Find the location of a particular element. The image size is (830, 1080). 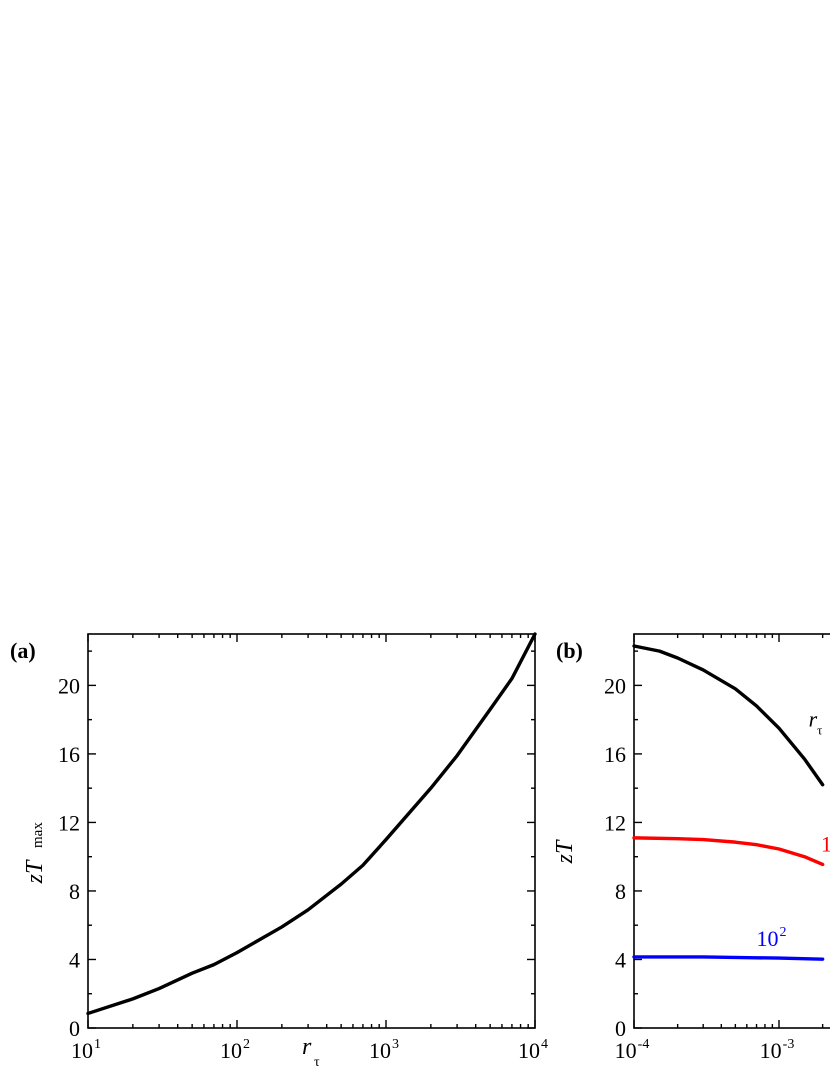

panel-b-y-tick-label: 4 is located at coordinates (620, 959).